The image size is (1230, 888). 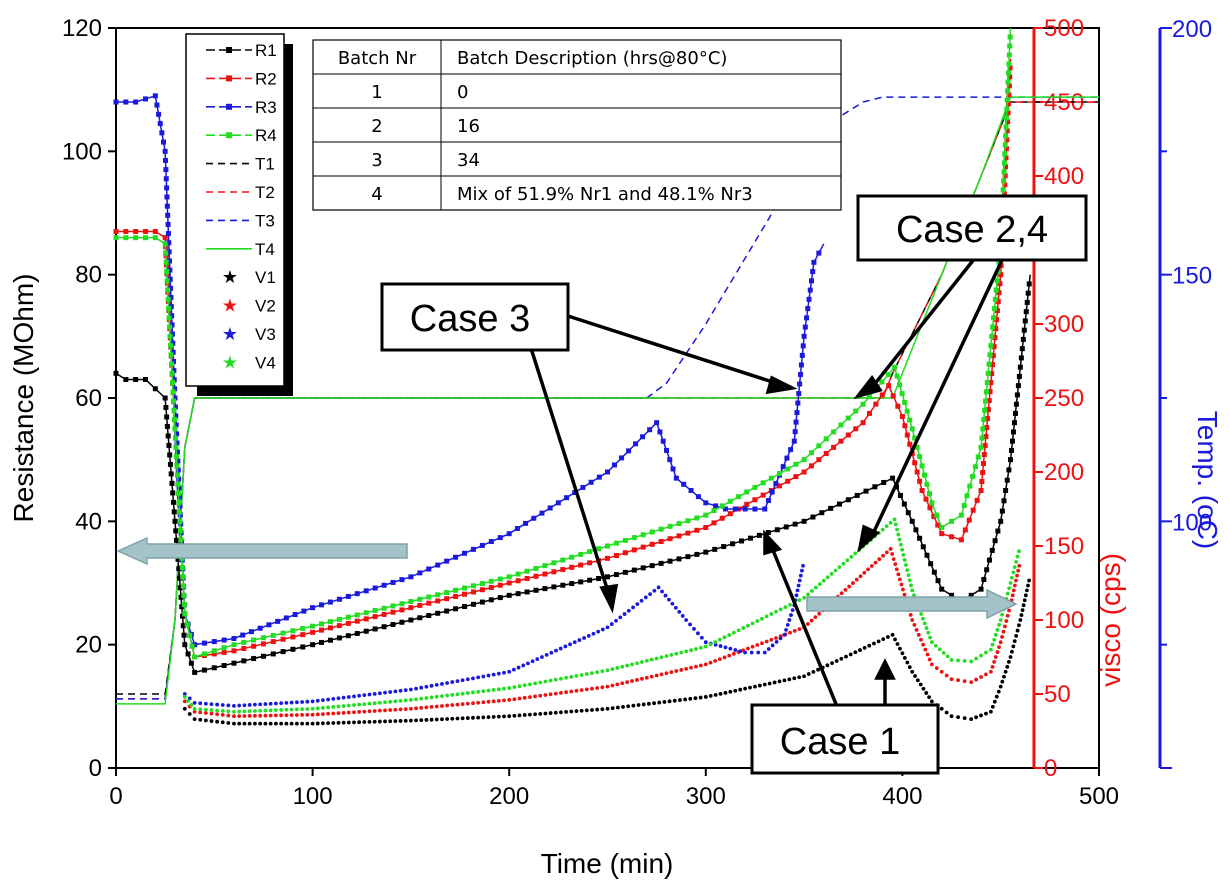 I want to click on legend-label: V3, so click(x=265, y=334).